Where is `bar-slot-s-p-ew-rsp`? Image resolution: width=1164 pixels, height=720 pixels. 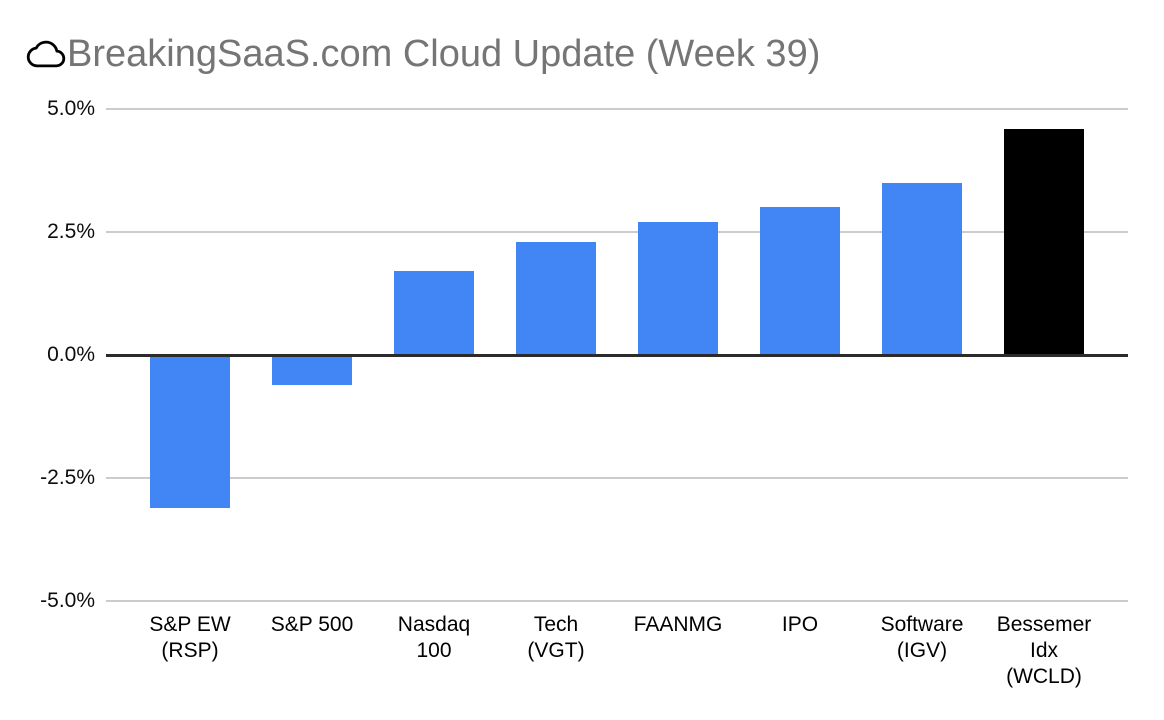 bar-slot-s-p-ew-rsp is located at coordinates (190, 355).